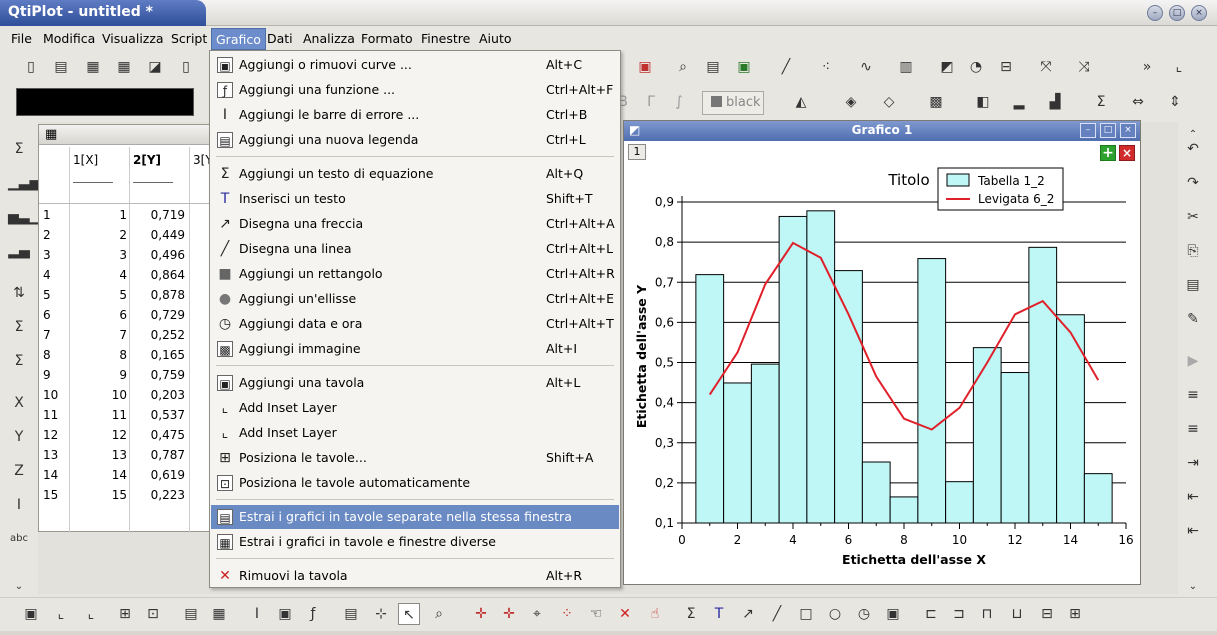 This screenshot has height=635, width=1217. I want to click on plot-pie-icon: ◔, so click(976, 67).